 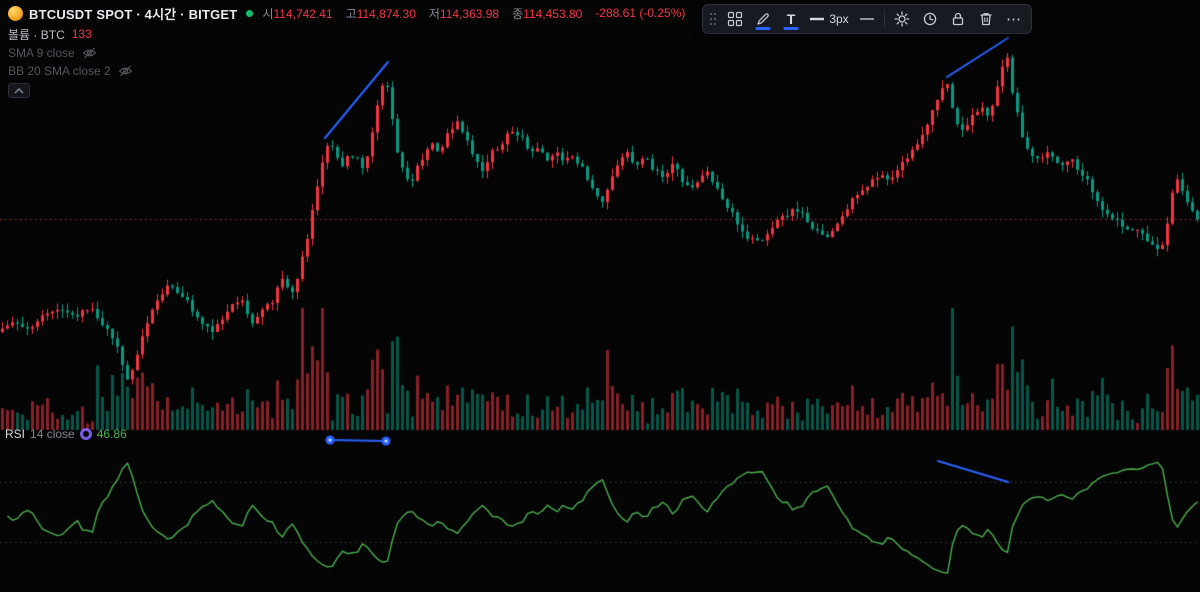 I want to click on rsi-label: RSI, so click(x=15, y=434).